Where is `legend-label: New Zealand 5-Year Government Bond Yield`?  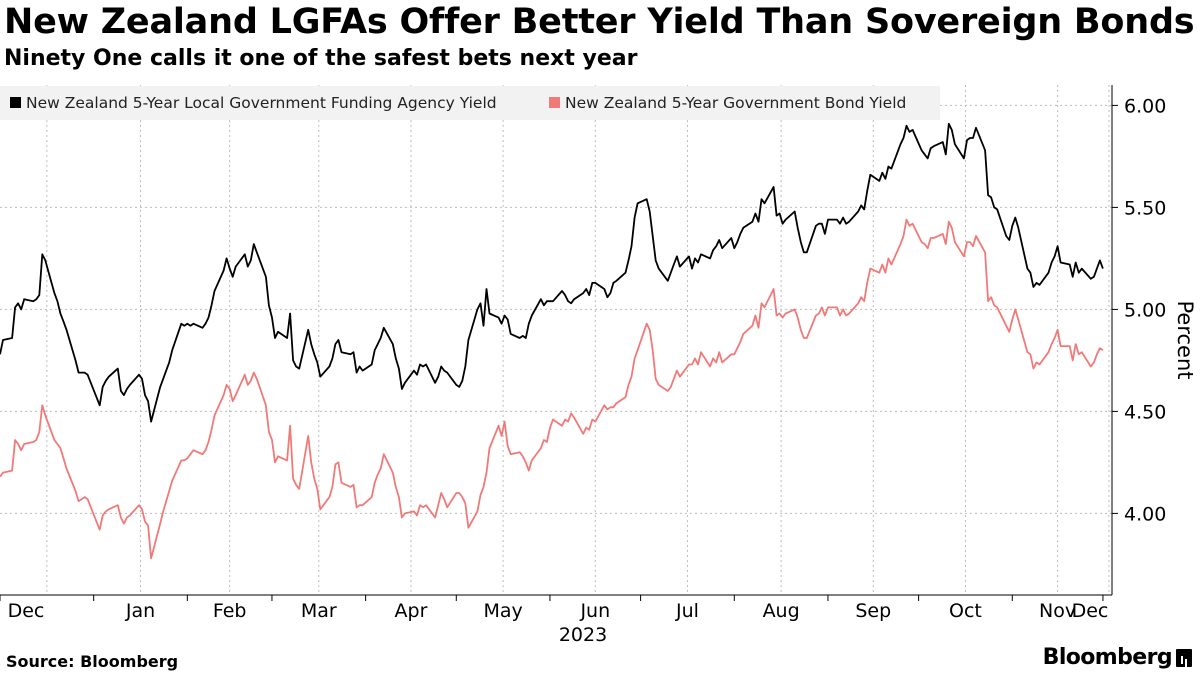 legend-label: New Zealand 5-Year Government Bond Yield is located at coordinates (735, 103).